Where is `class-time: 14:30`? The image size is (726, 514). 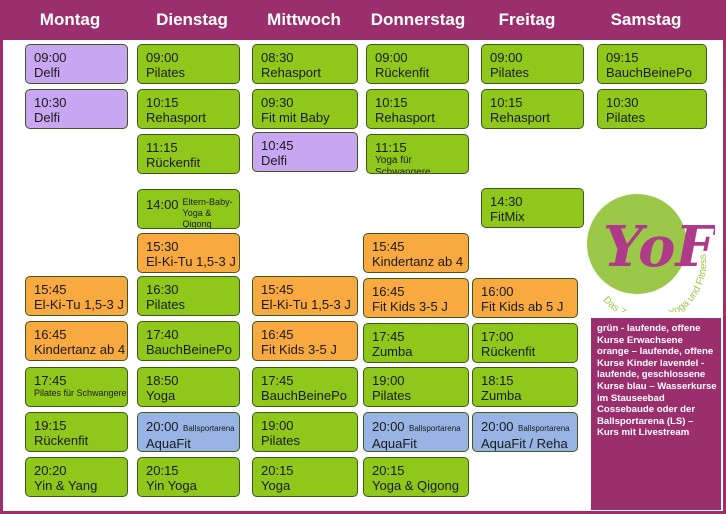
class-time: 14:30 is located at coordinates (506, 201).